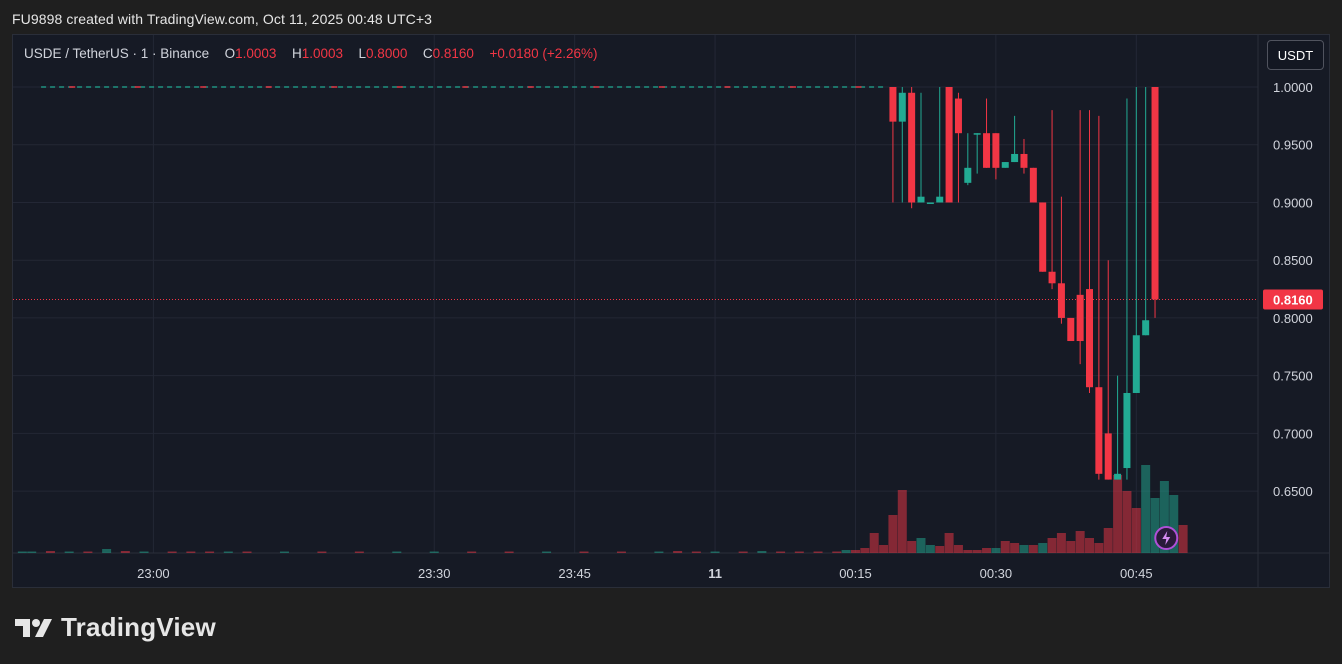 The height and width of the screenshot is (664, 1342). Describe the element at coordinates (715, 573) in the screenshot. I see `time-tick-label: 11` at that location.